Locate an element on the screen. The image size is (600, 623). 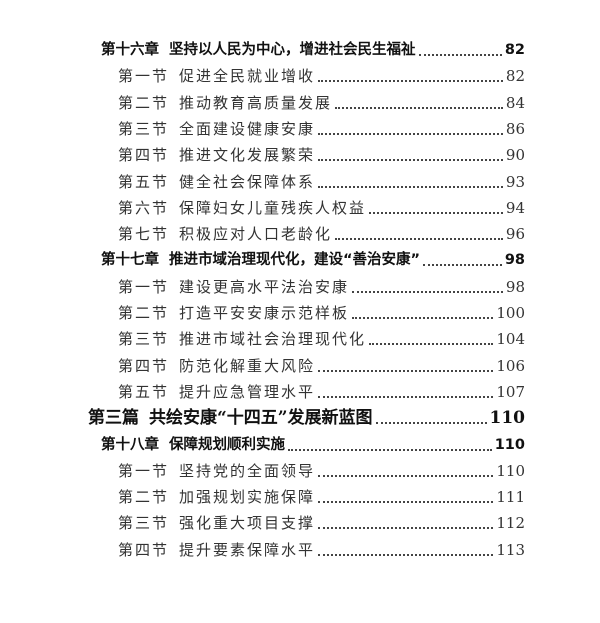
toc-section-entry: 第二节 推动教育高质量发展 84 is located at coordinates (321, 103).